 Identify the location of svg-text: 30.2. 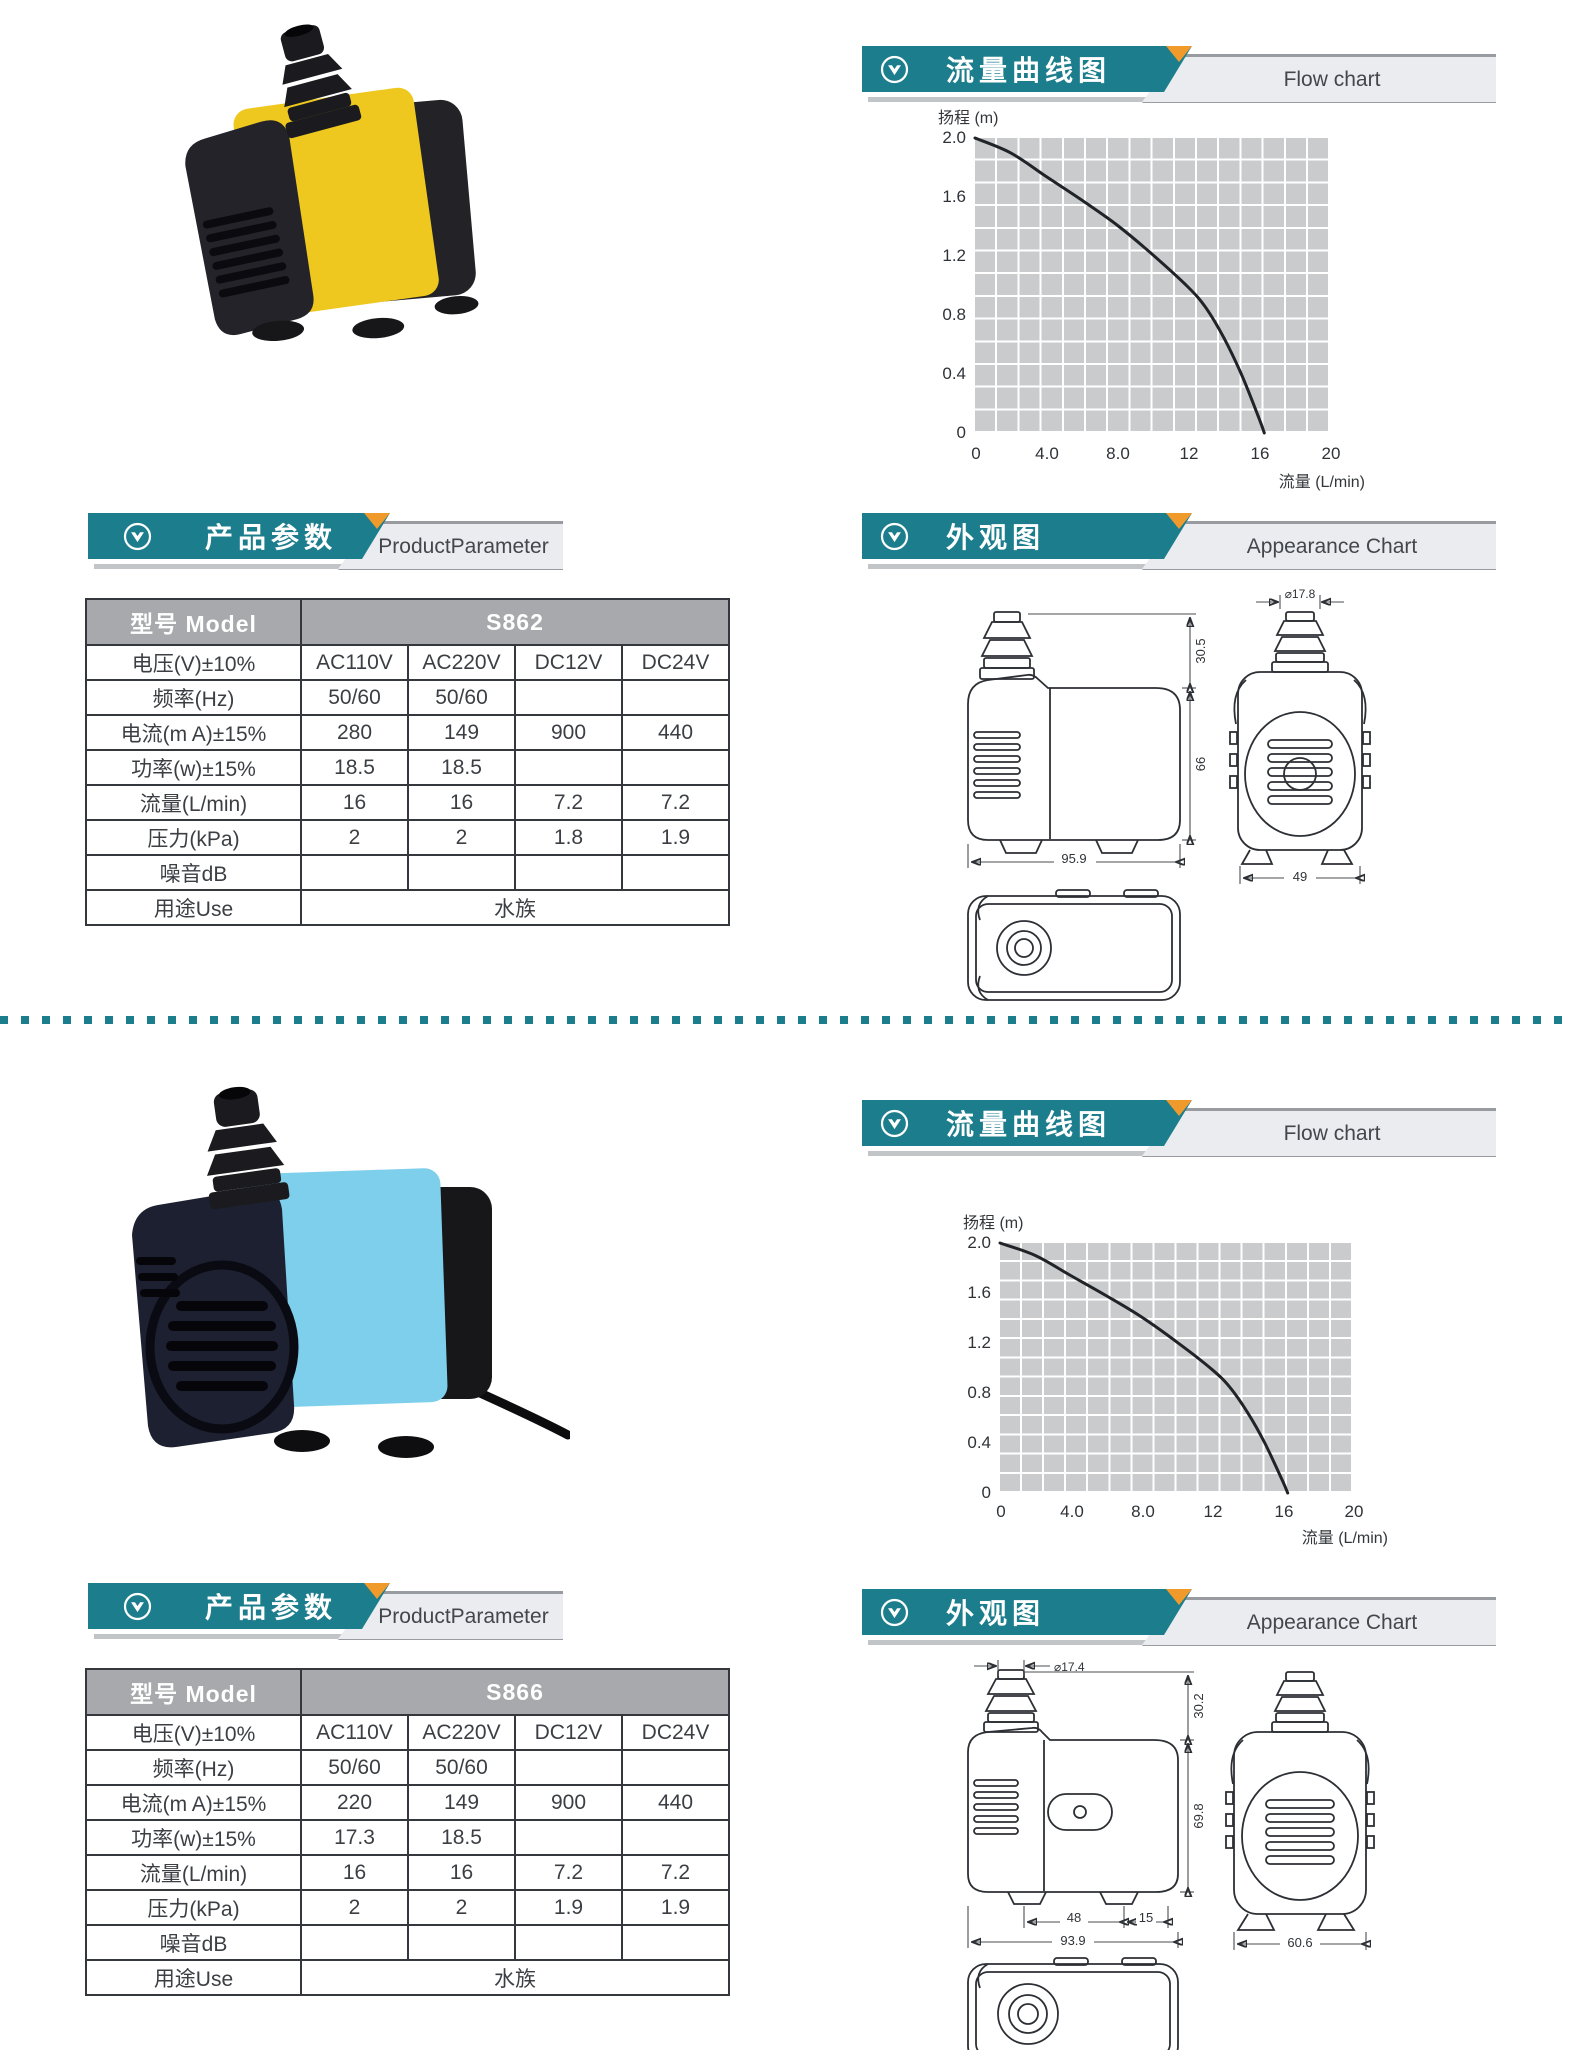
(1198, 1705).